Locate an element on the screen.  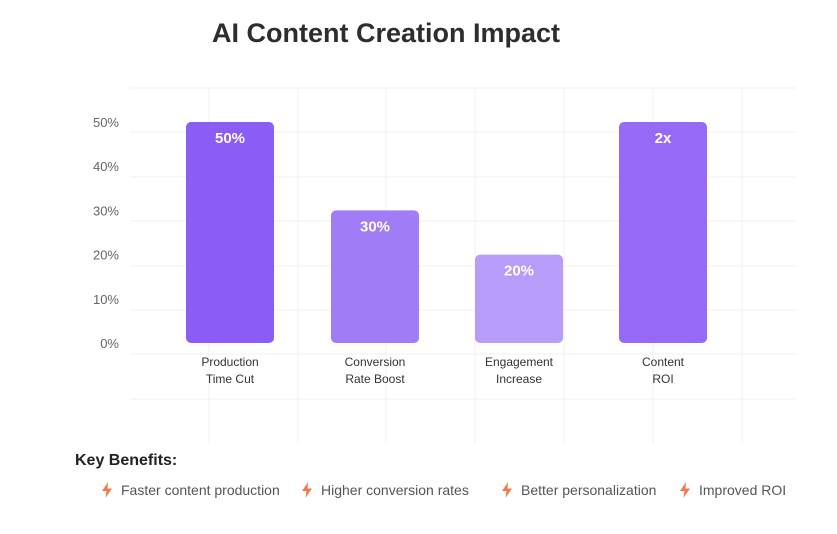
y-tick-label: 50% is located at coordinates (106, 122).